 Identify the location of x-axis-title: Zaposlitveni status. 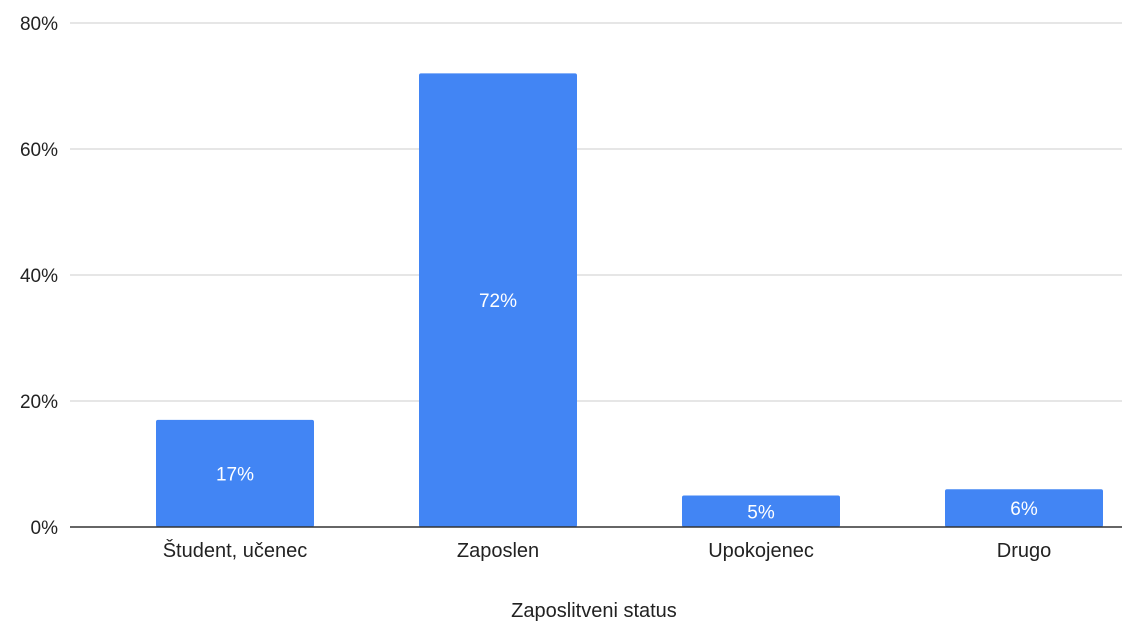
(594, 611).